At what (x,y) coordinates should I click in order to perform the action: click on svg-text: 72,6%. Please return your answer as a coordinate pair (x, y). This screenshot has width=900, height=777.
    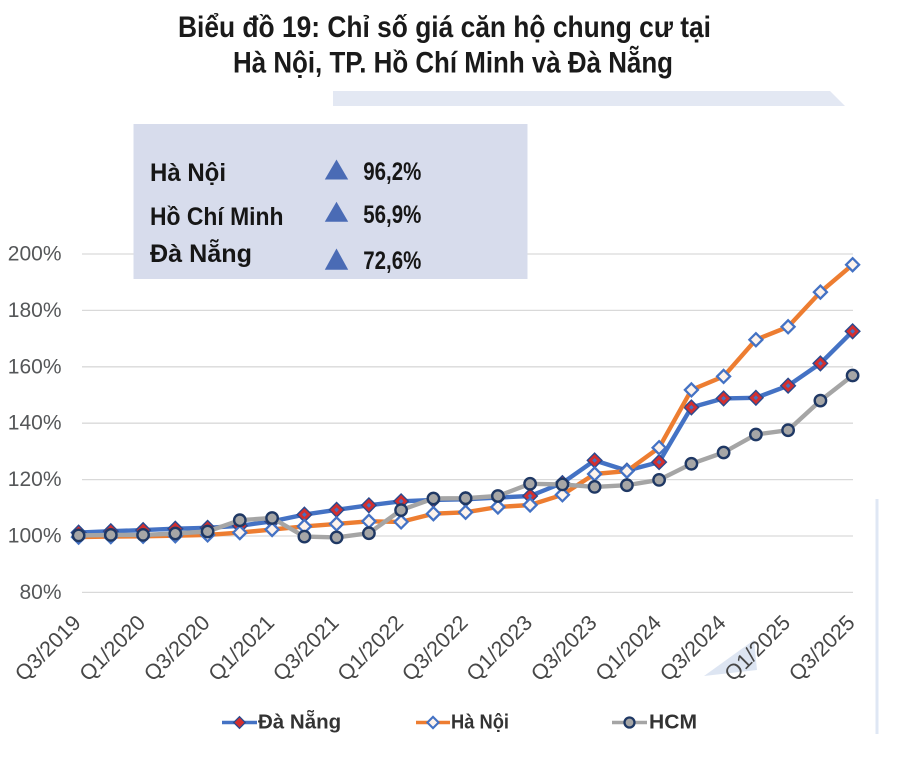
    Looking at the image, I should click on (392, 261).